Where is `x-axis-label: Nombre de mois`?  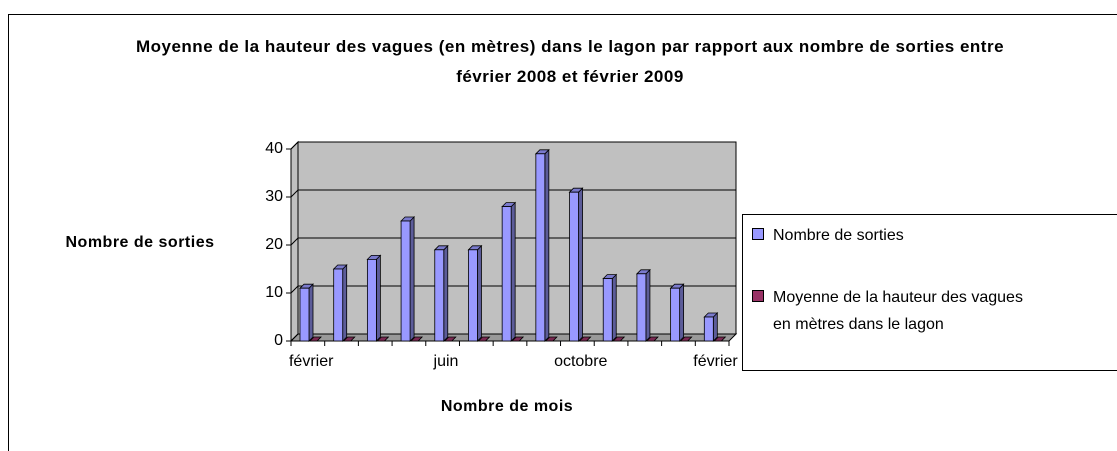 x-axis-label: Nombre de mois is located at coordinates (507, 406).